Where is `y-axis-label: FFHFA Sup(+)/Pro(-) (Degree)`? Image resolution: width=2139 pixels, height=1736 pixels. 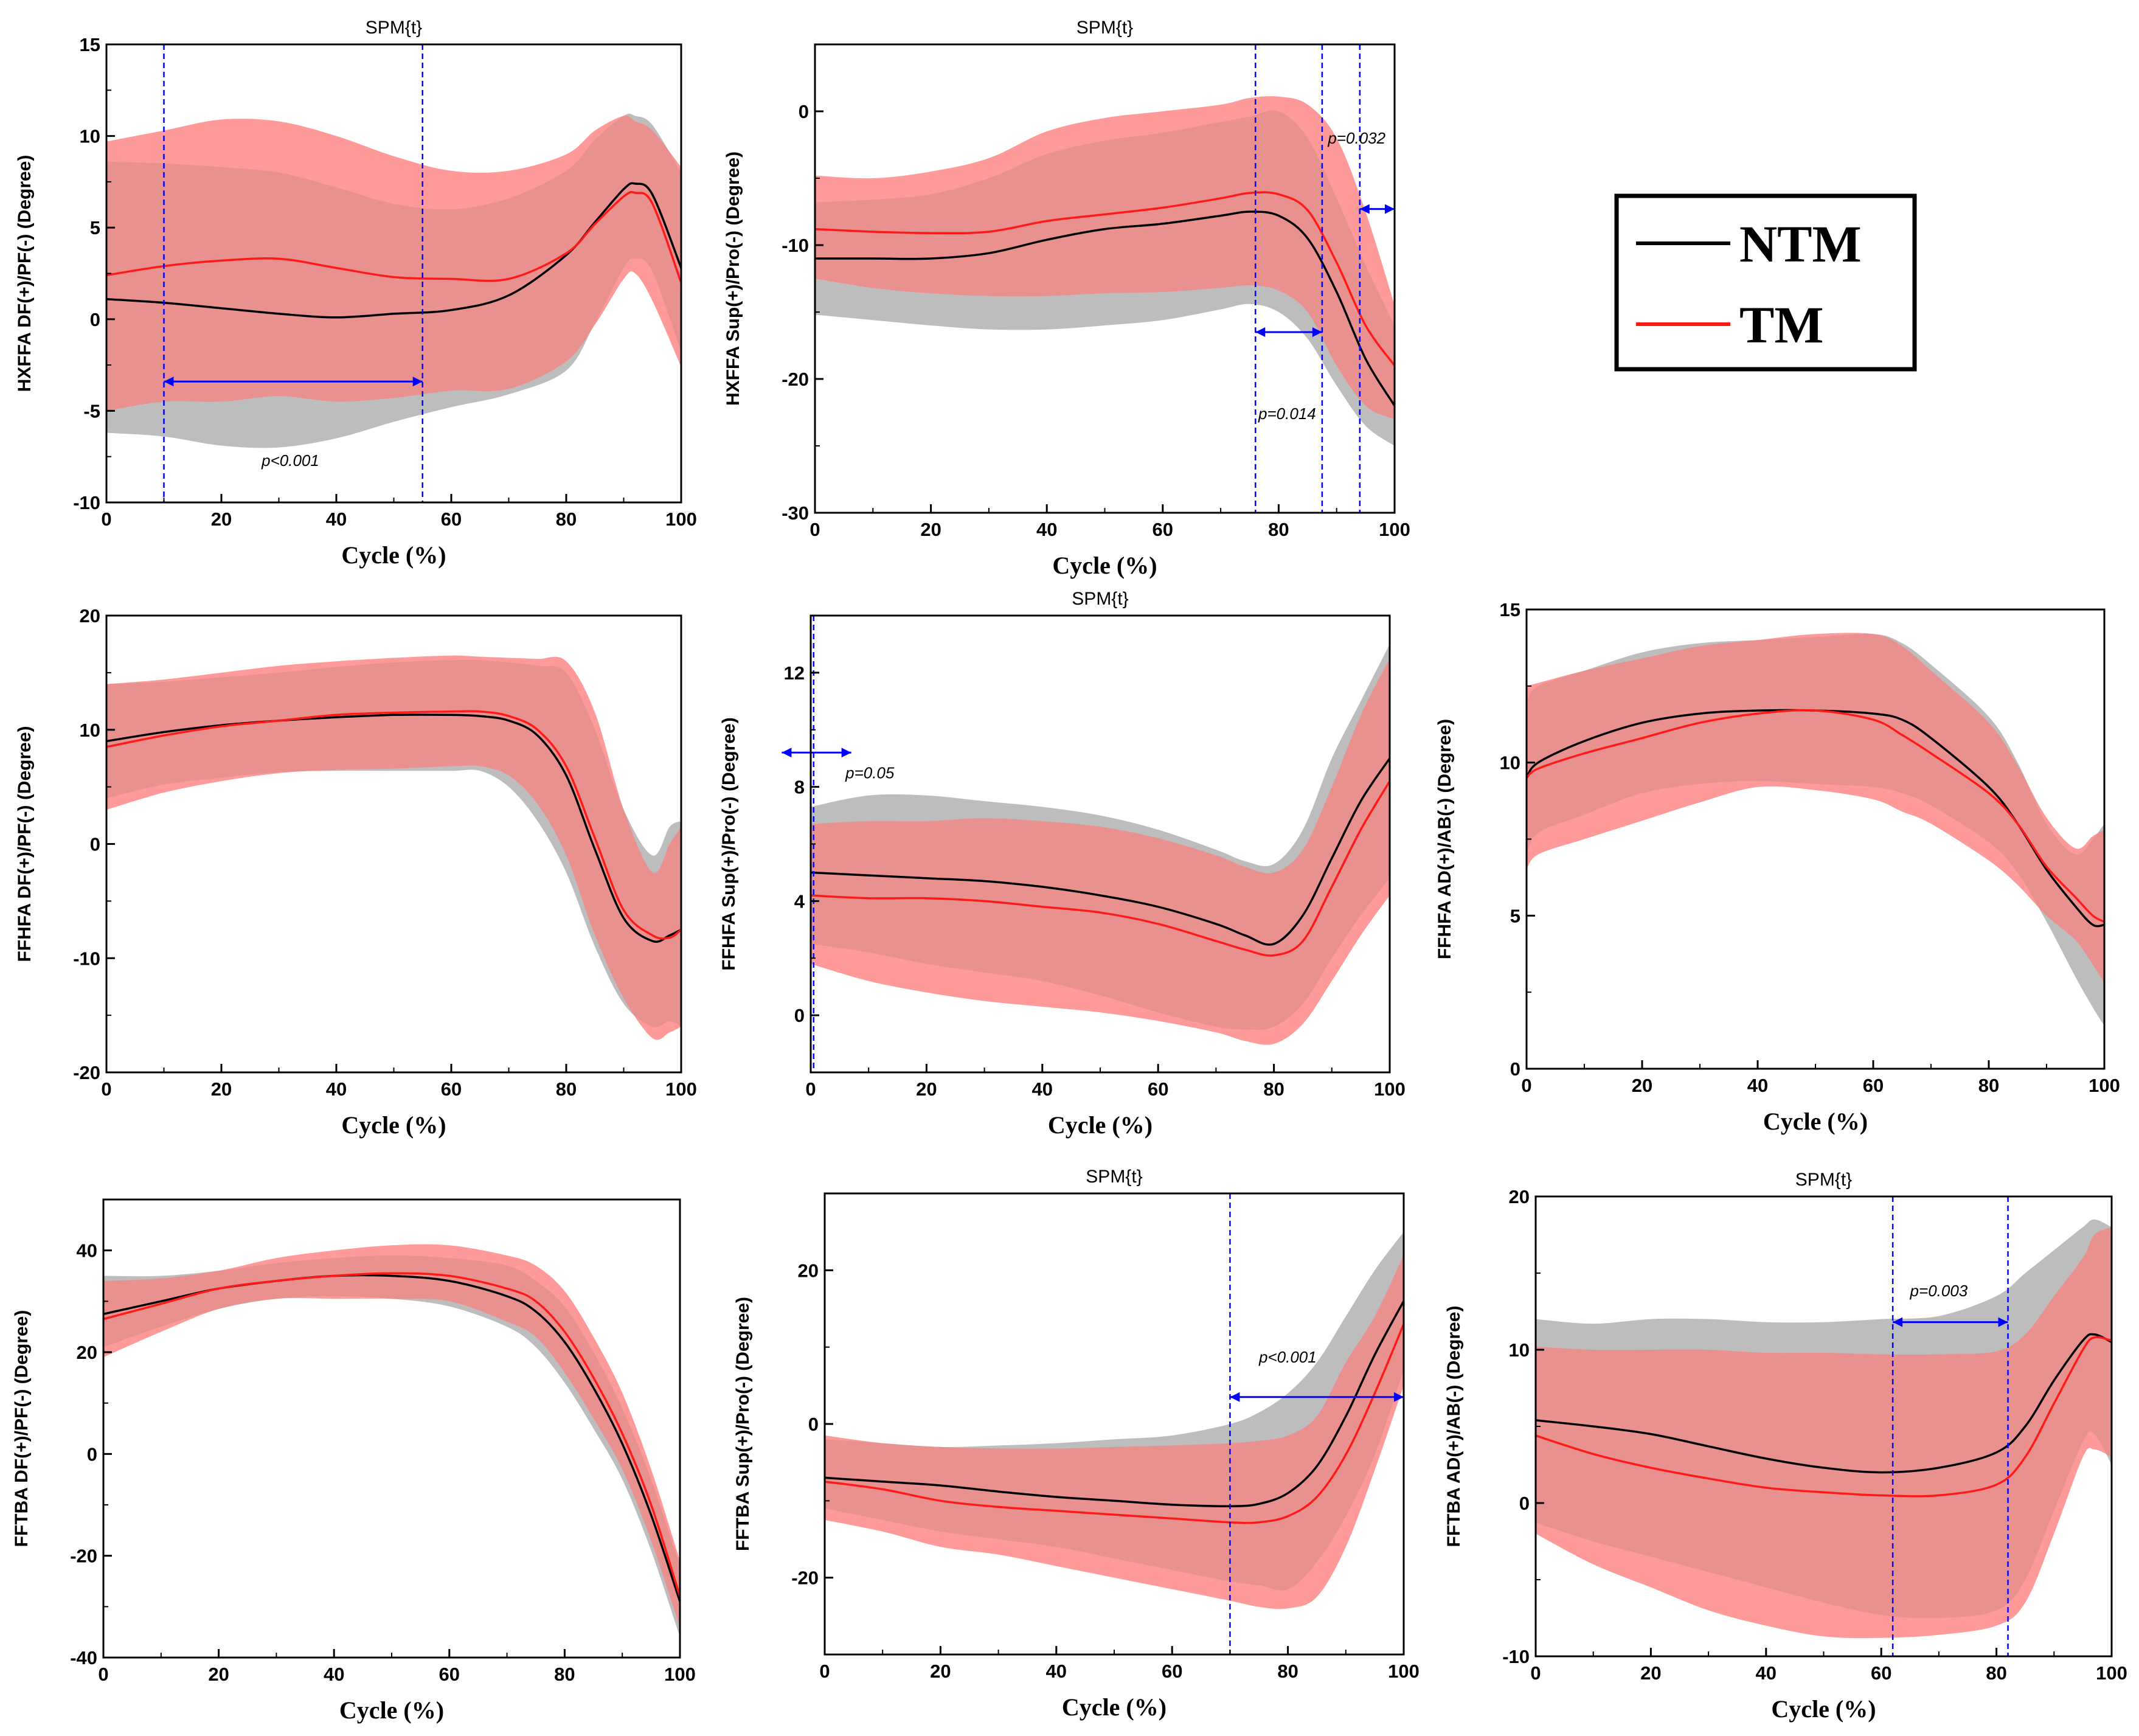
y-axis-label: FFHFA Sup(+)/Pro(-) (Degree) is located at coordinates (729, 843).